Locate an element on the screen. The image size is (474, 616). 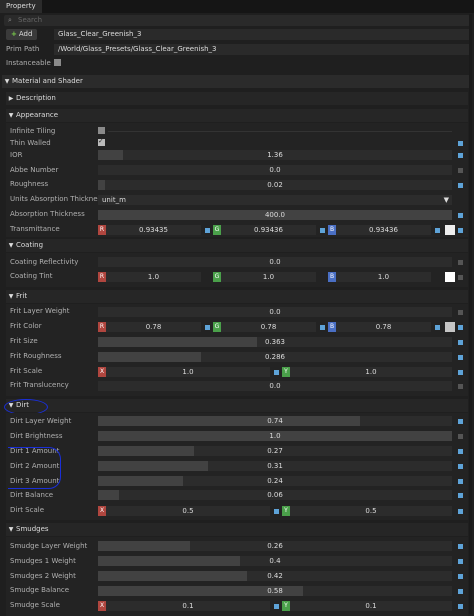
infinite-tiling-checkbox is located at coordinates (101, 130).